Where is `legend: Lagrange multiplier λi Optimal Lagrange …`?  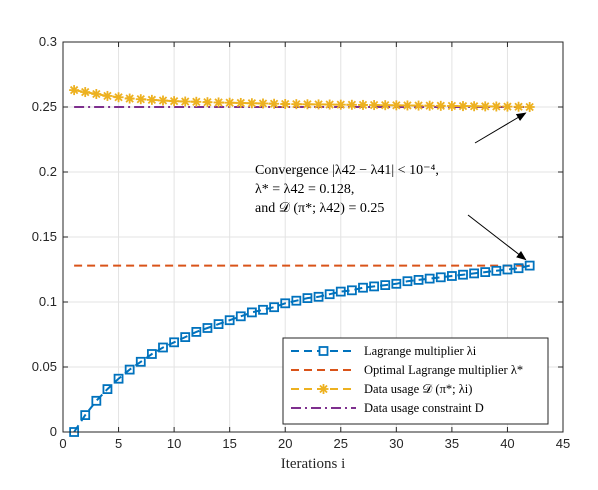
legend: Lagrange multiplier λi Optimal Lagrange … is located at coordinates (415, 381).